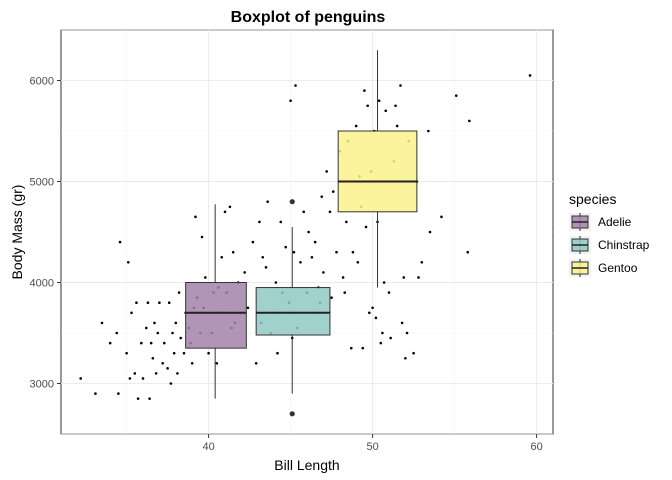  What do you see at coordinates (208, 447) in the screenshot?
I see `x-tick-label: 40` at bounding box center [208, 447].